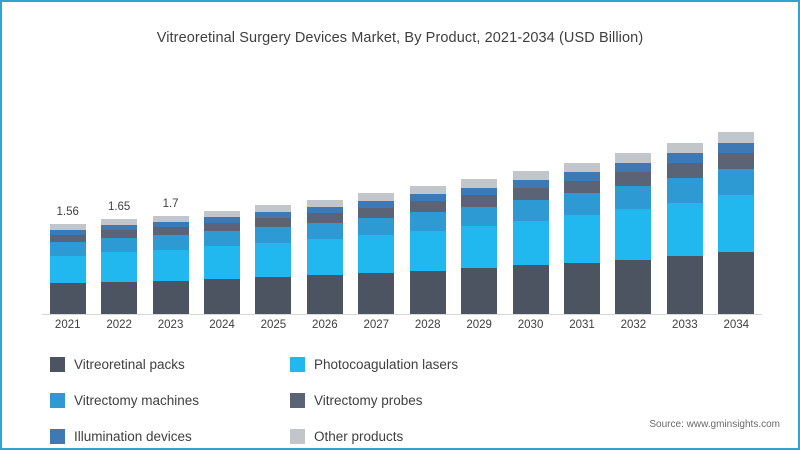 The image size is (800, 454). I want to click on x-axis-tick: 2025, so click(273, 325).